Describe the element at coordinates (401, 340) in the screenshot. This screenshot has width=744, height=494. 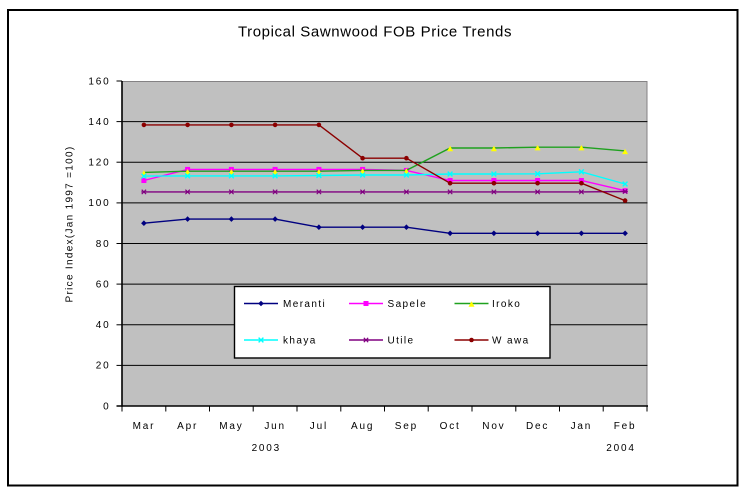
I see `svg-text: Utile` at that location.